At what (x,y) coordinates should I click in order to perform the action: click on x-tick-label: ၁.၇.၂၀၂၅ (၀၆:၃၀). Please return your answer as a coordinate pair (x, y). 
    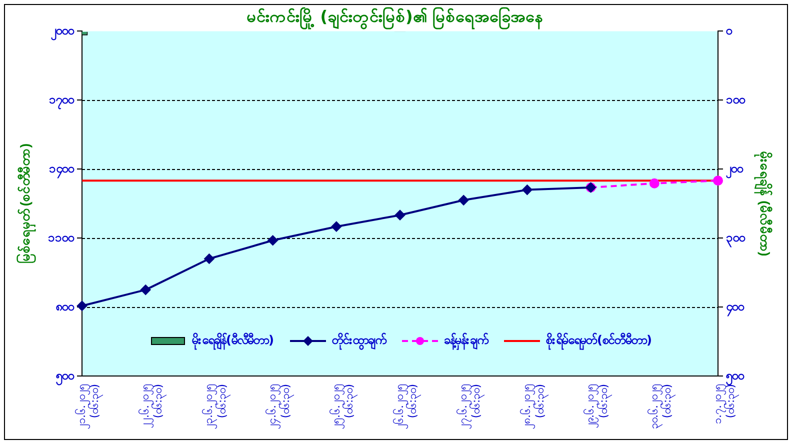
    Looking at the image, I should click on (725, 404).